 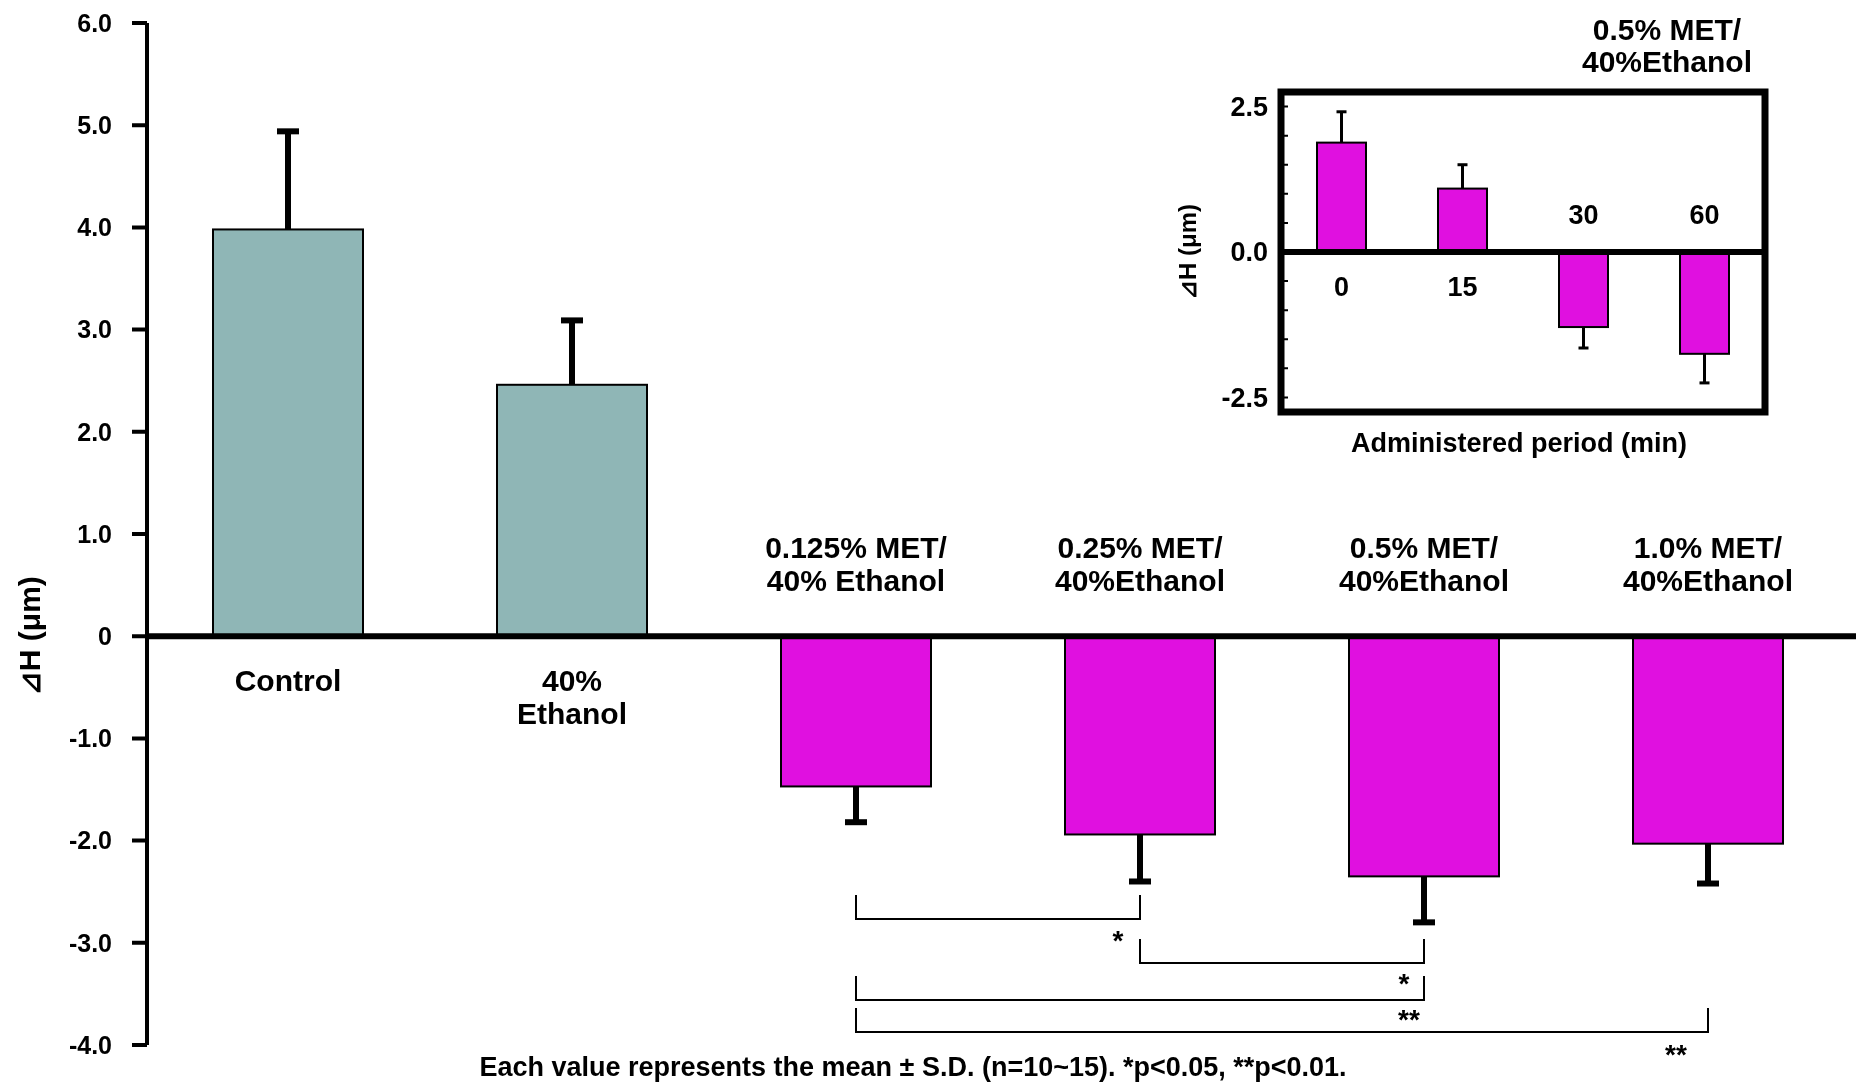 I want to click on y-tick-label: 2.0, so click(x=94, y=431).